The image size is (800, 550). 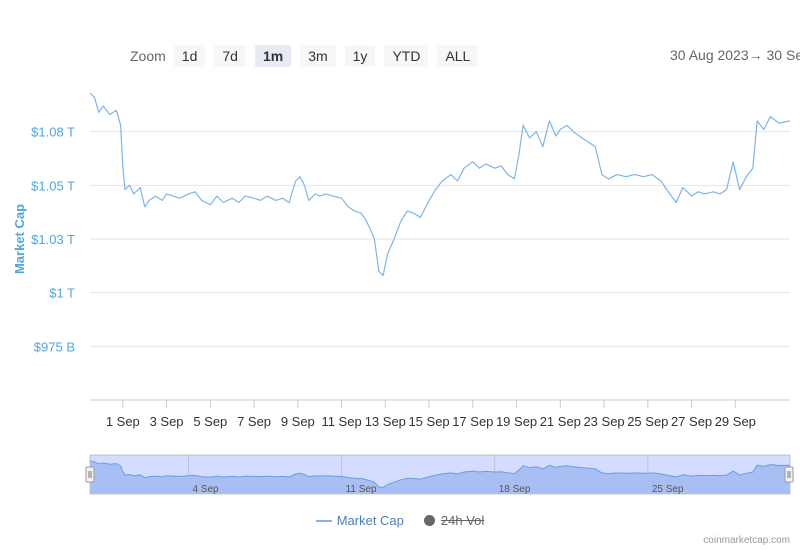 What do you see at coordinates (462, 520) in the screenshot?
I see `legend-label-24h-vol: 24h Vol` at bounding box center [462, 520].